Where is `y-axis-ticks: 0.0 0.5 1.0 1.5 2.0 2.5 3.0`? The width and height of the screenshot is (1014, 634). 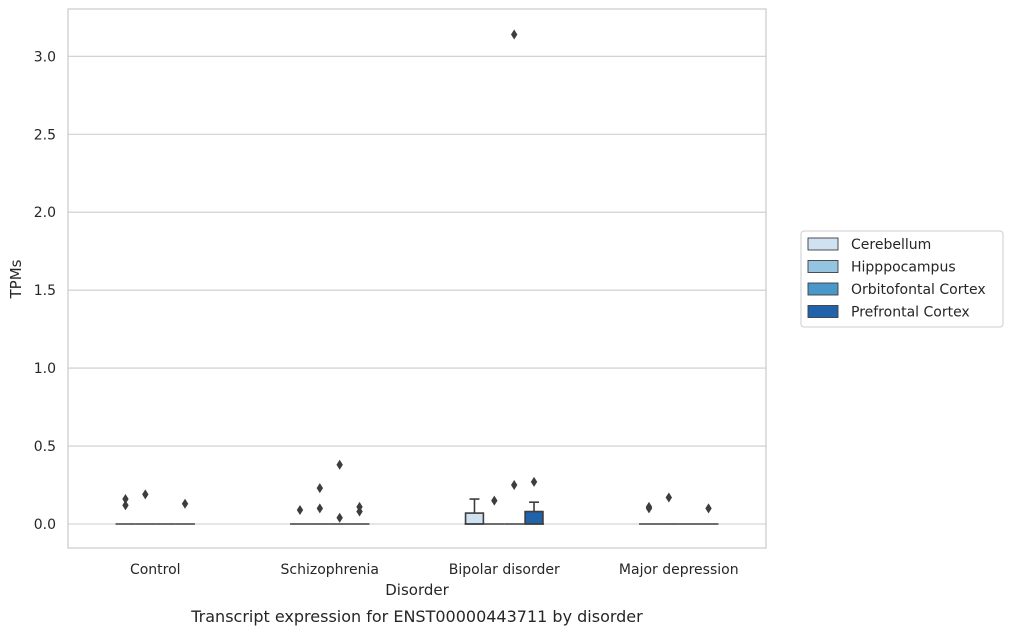
y-axis-ticks: 0.0 0.5 1.0 1.5 2.0 2.5 3.0 is located at coordinates (45, 291).